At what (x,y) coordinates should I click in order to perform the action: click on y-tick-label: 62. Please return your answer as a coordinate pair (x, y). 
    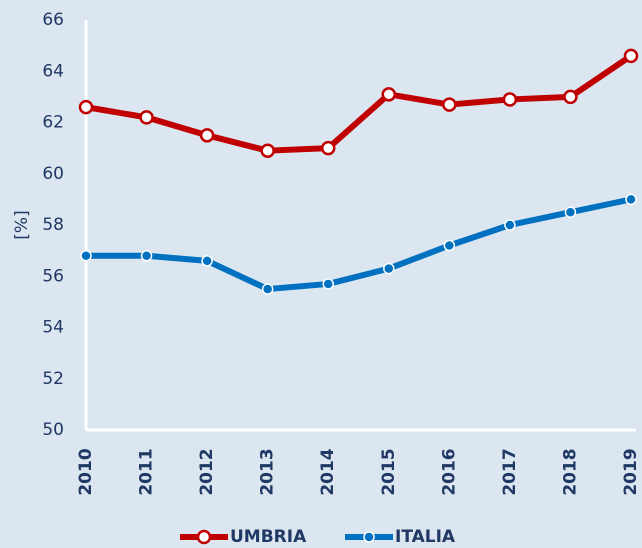
    Looking at the image, I should click on (53, 123).